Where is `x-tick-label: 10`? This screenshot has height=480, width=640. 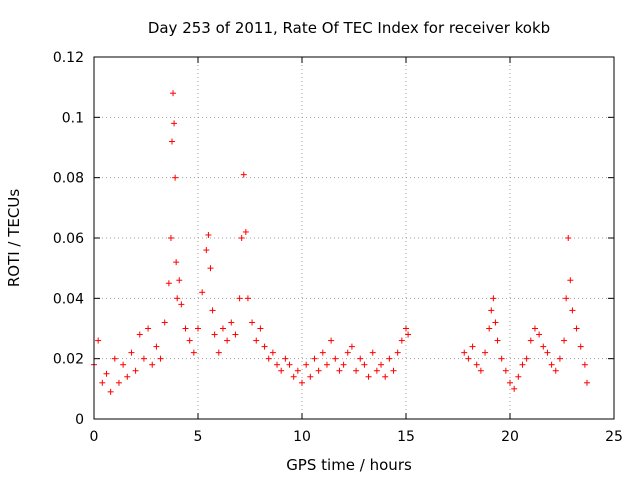
x-tick-label: 10 is located at coordinates (302, 437).